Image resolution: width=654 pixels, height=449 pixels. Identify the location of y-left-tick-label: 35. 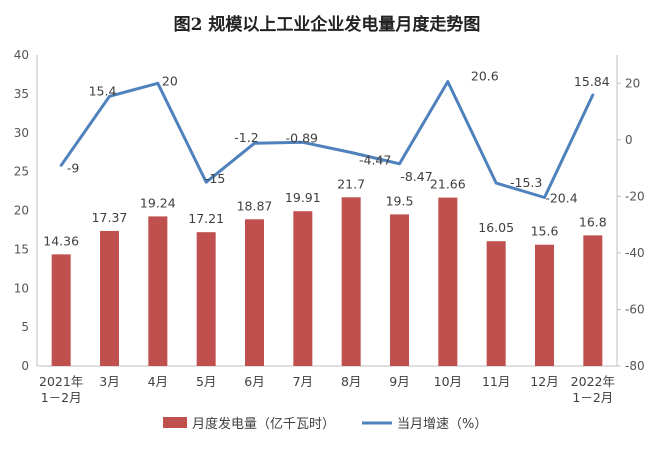
(21, 94).